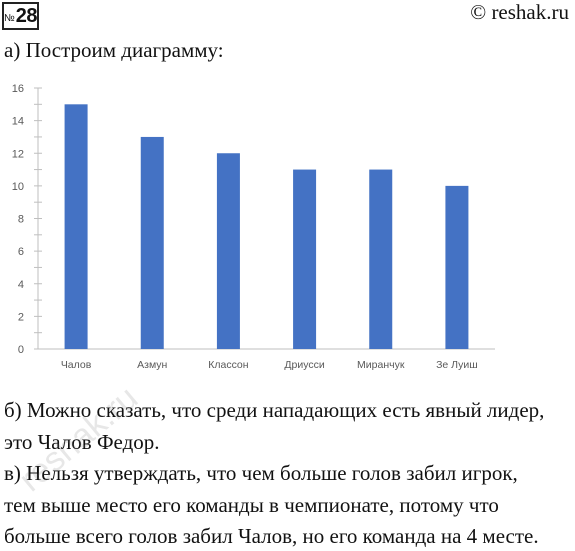 The width and height of the screenshot is (575, 551). What do you see at coordinates (18, 187) in the screenshot?
I see `y-tick-label: 10` at bounding box center [18, 187].